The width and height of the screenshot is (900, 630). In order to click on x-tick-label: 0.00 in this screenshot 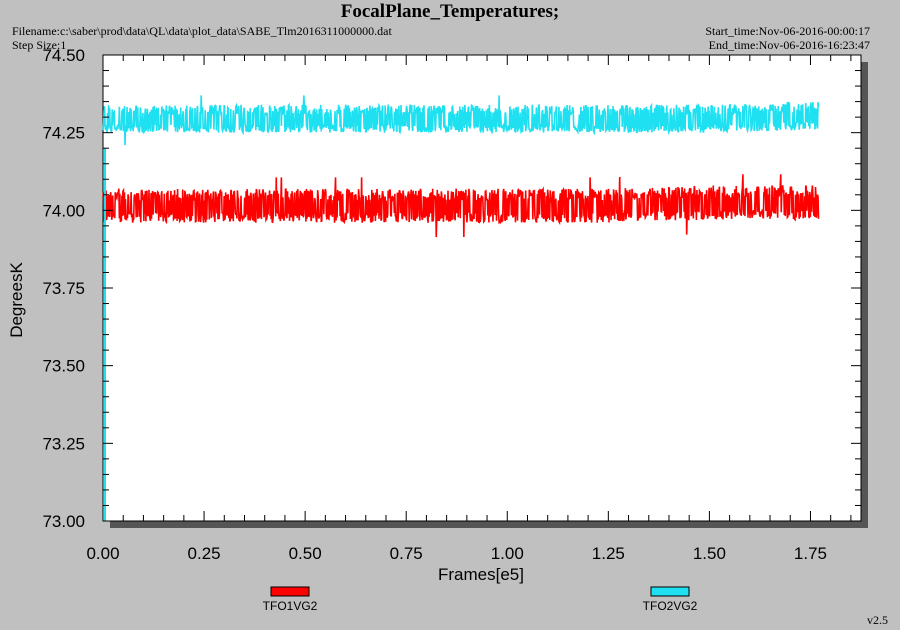, I will do `click(102, 553)`.